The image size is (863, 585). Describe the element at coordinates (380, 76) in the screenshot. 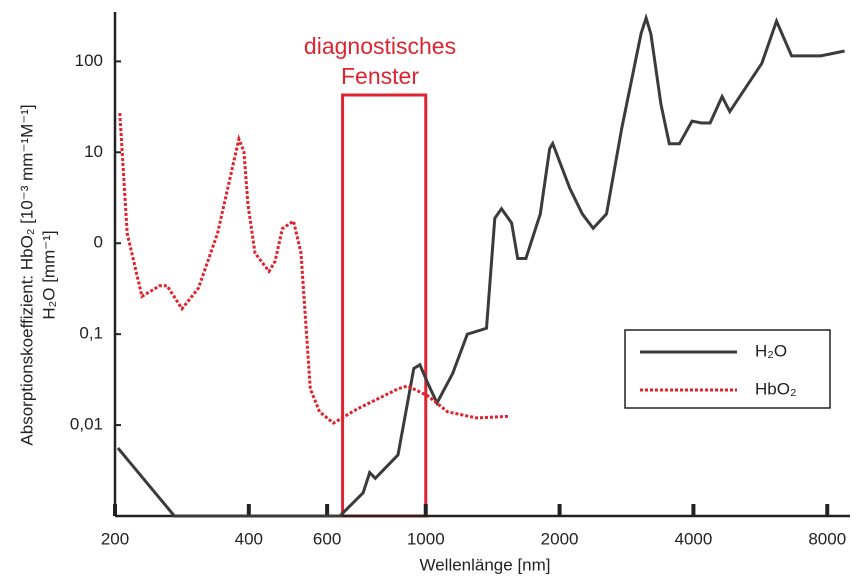

I see `annotation: Fenster` at that location.